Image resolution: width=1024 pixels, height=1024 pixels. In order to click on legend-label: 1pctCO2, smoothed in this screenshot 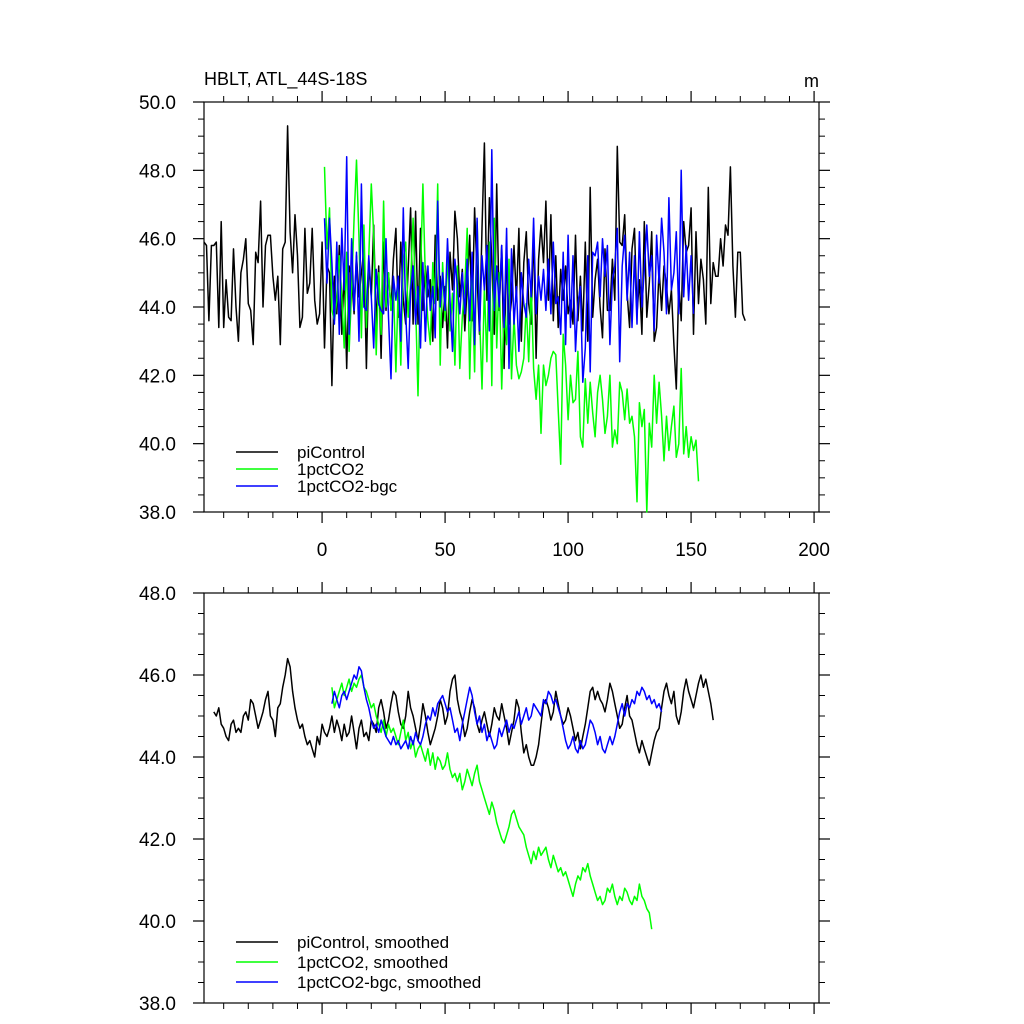, I will do `click(372, 962)`.